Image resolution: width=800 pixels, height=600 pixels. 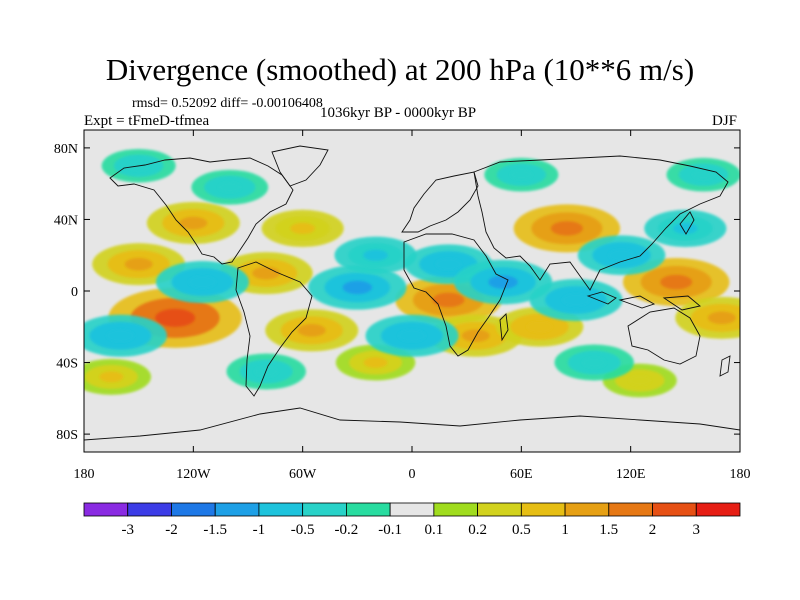 I want to click on experiment-label: Expt = tFmeD-tfmea, so click(x=147, y=121).